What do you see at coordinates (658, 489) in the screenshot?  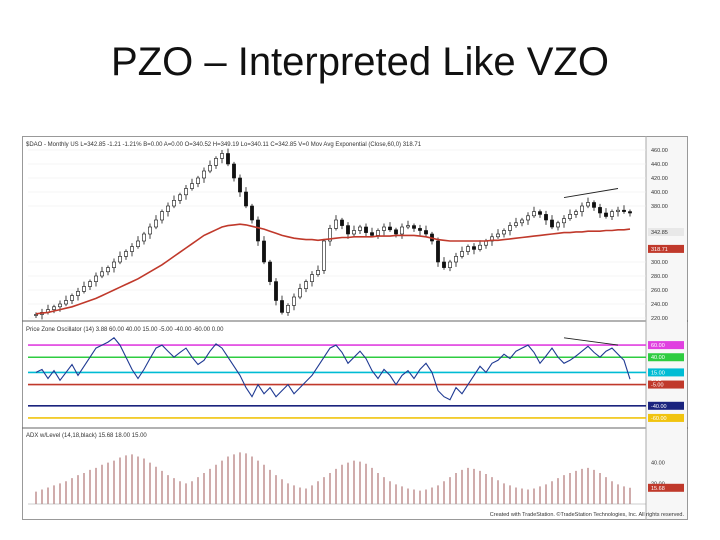 I see `adx-tick-label: 15.68` at bounding box center [658, 489].